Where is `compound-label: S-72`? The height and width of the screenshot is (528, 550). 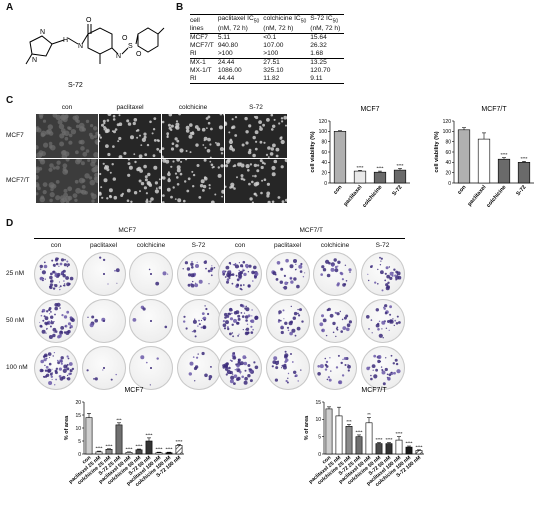 compound-label: S-72 is located at coordinates (75, 85).